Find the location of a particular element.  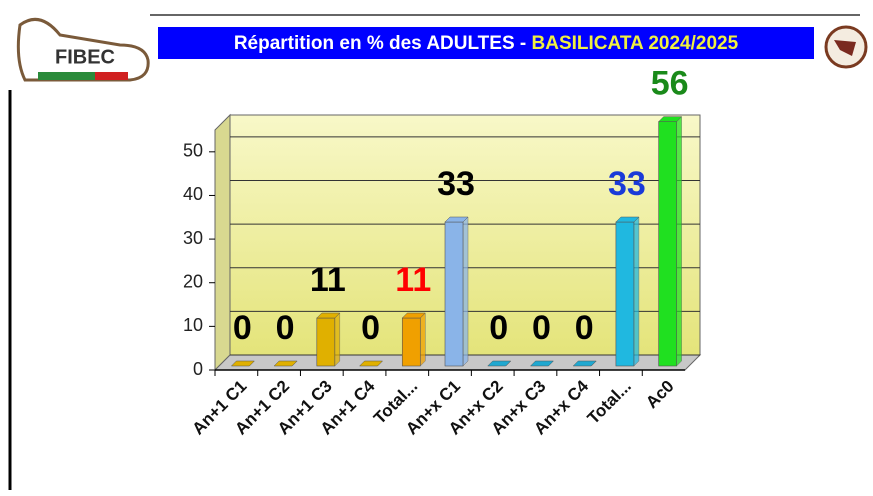

value-label: 56 is located at coordinates (670, 84).